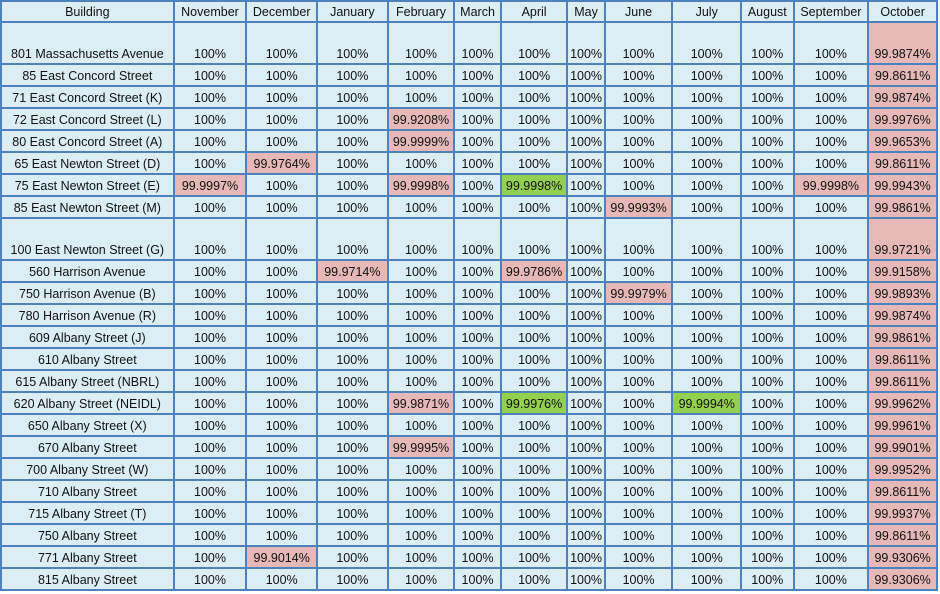 This screenshot has height=594, width=940. What do you see at coordinates (638, 293) in the screenshot?
I see `uptime-cell: 99.9979%` at bounding box center [638, 293].